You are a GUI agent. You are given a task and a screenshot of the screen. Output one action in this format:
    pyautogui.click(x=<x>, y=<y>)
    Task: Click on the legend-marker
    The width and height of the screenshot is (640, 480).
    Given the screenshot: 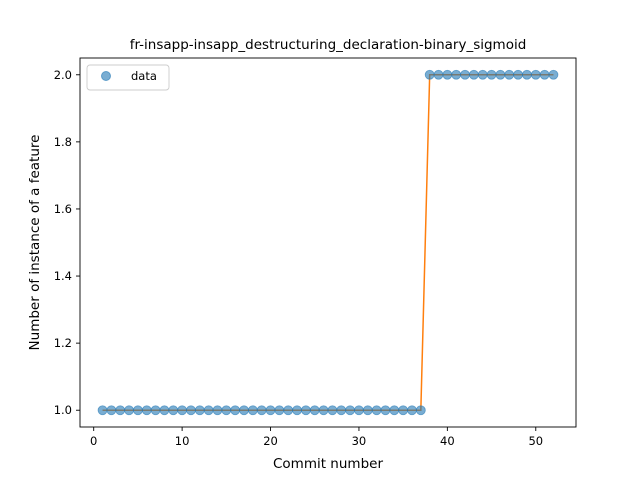 What is the action you would take?
    pyautogui.click(x=106, y=76)
    